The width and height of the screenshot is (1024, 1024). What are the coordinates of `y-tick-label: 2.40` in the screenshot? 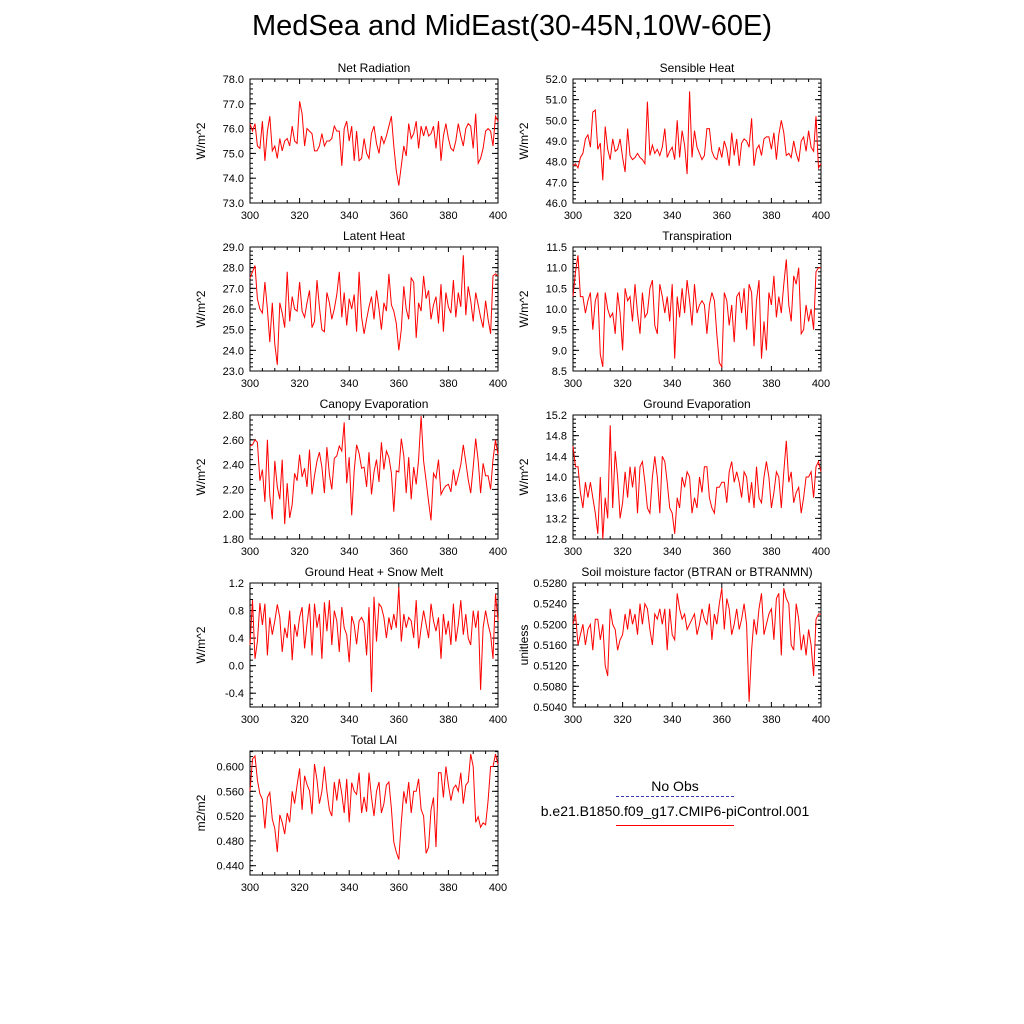 It's located at (233, 466).